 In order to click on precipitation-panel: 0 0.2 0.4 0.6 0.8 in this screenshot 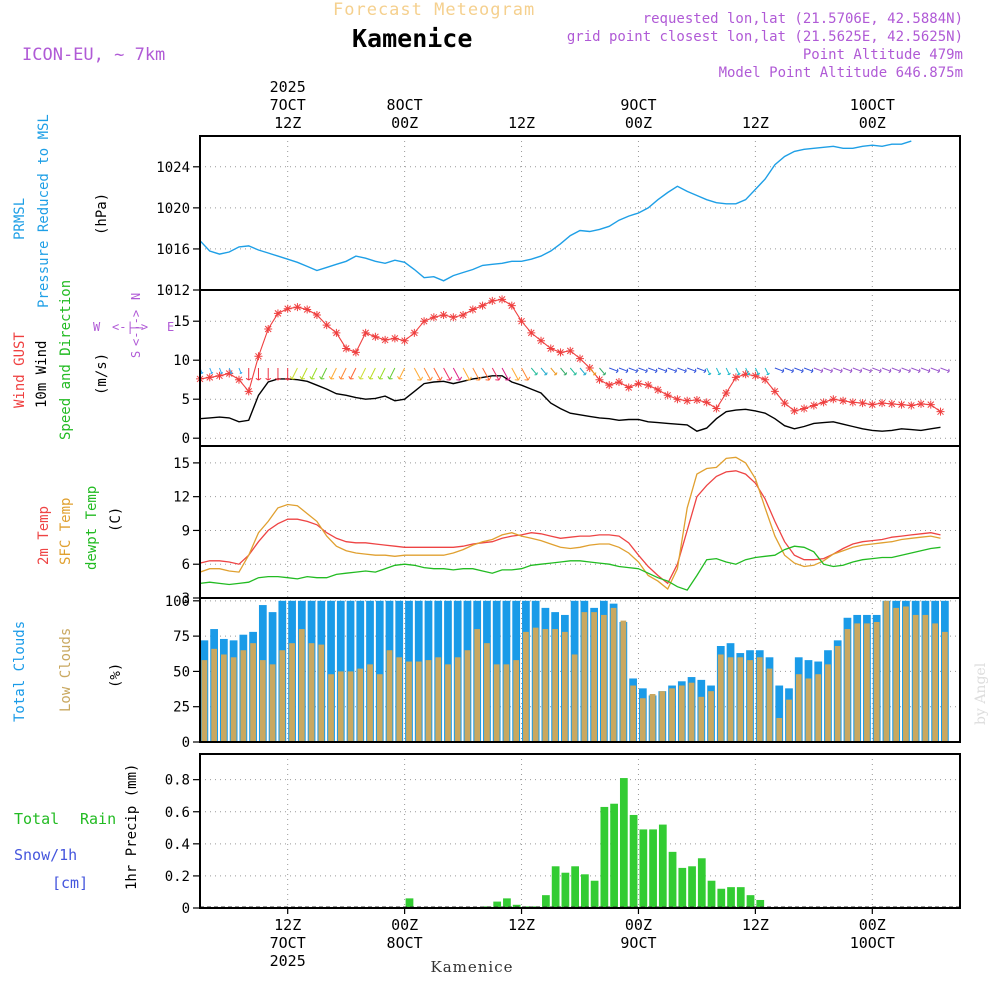, I will do `click(562, 835)`.